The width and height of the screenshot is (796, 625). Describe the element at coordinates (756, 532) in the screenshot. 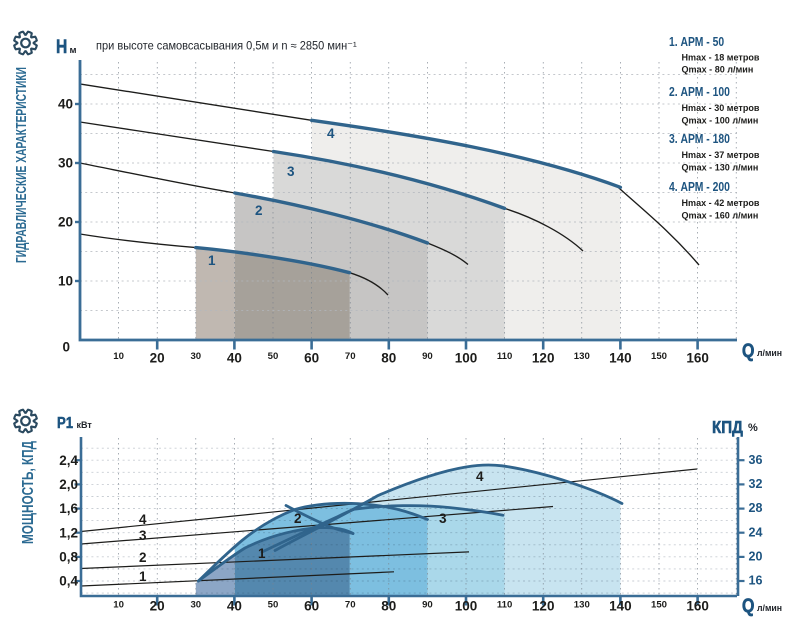

I see `svg-text: 24` at that location.